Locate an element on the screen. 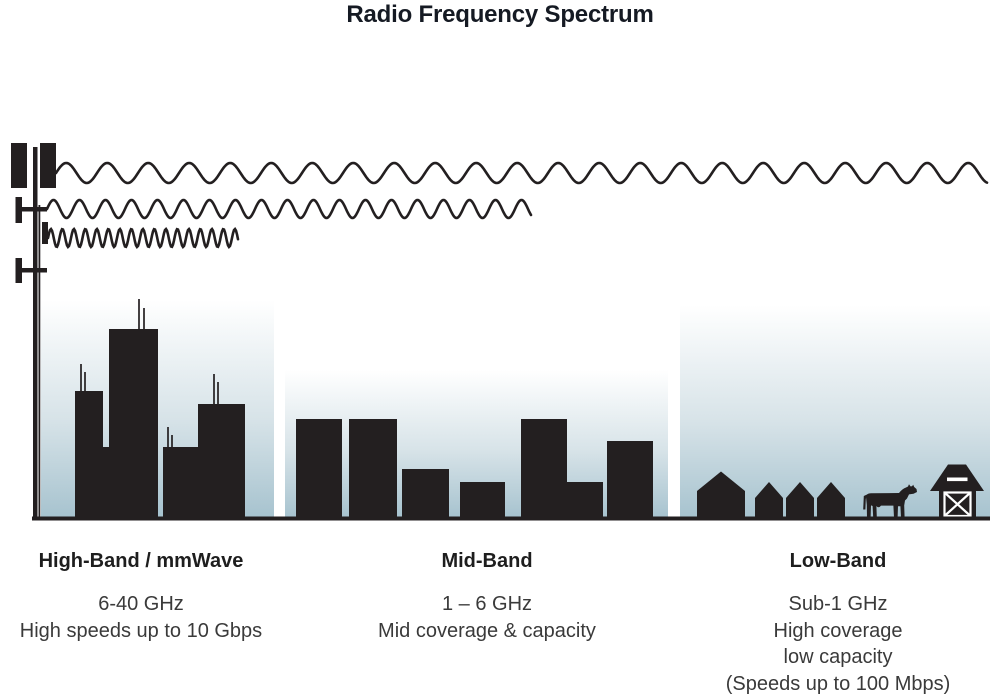 Image resolution: width=1000 pixels, height=700 pixels. low-band-description: High coverage is located at coordinates (838, 630).